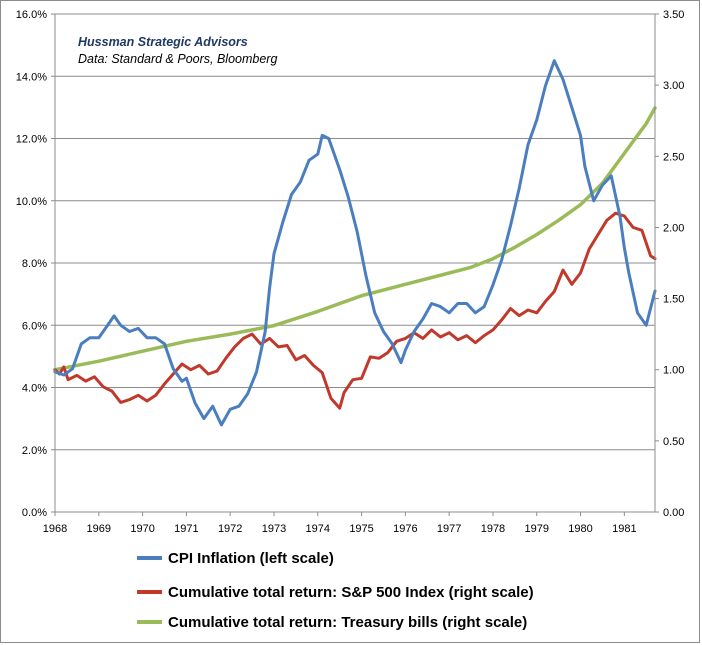  I want to click on left-axis-tick-labels: 0.0% 2.0% 4.0% 6.0% 8.0% 10.0% 12.0% 14.0% 16.0%, so click(31, 264).